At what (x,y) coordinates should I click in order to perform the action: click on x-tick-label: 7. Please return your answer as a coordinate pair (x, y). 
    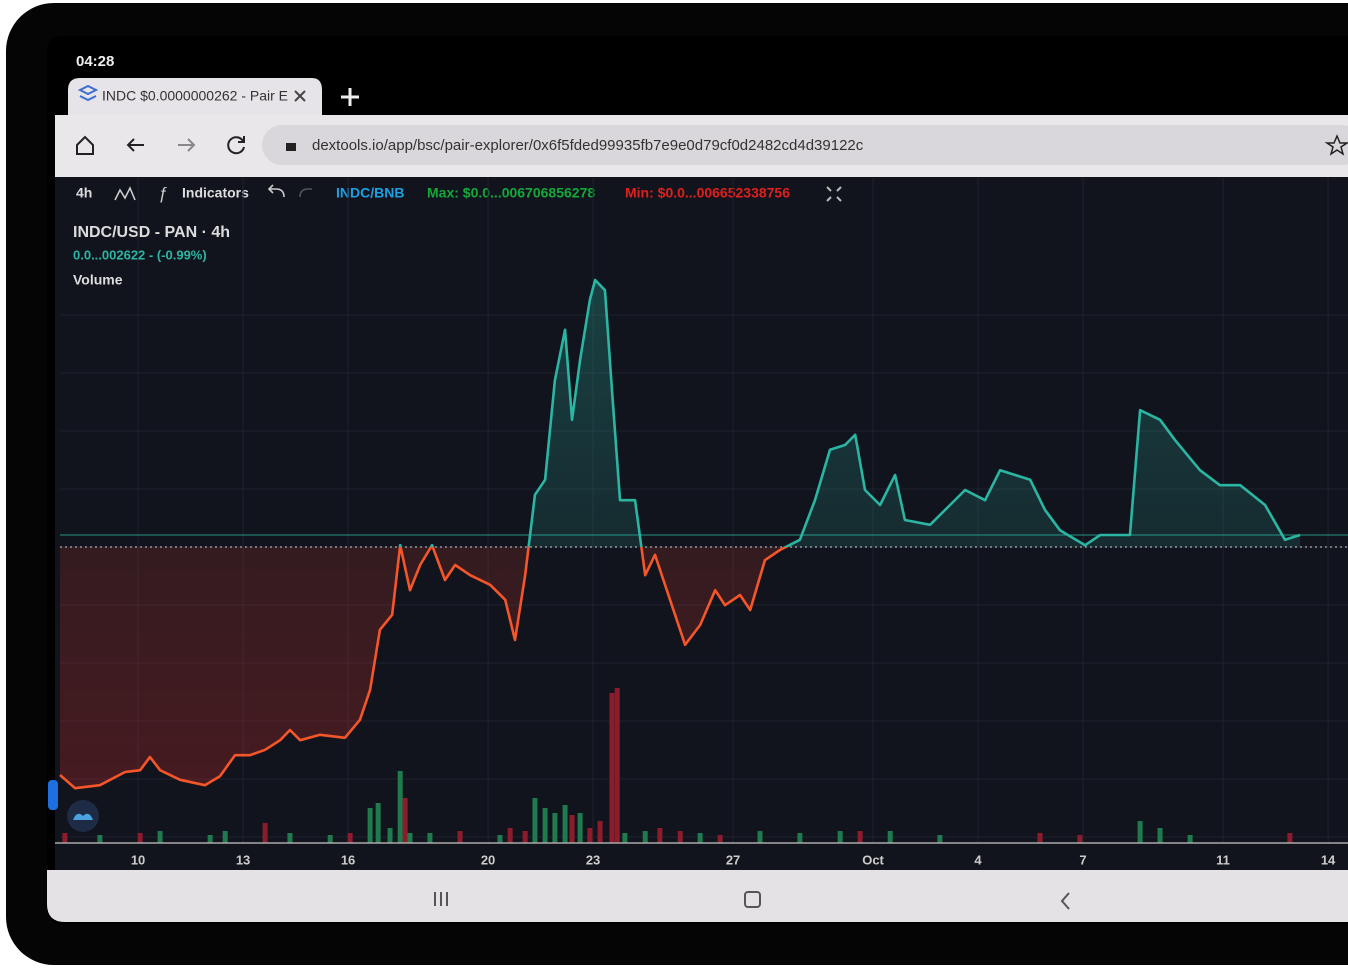
    Looking at the image, I should click on (1082, 859).